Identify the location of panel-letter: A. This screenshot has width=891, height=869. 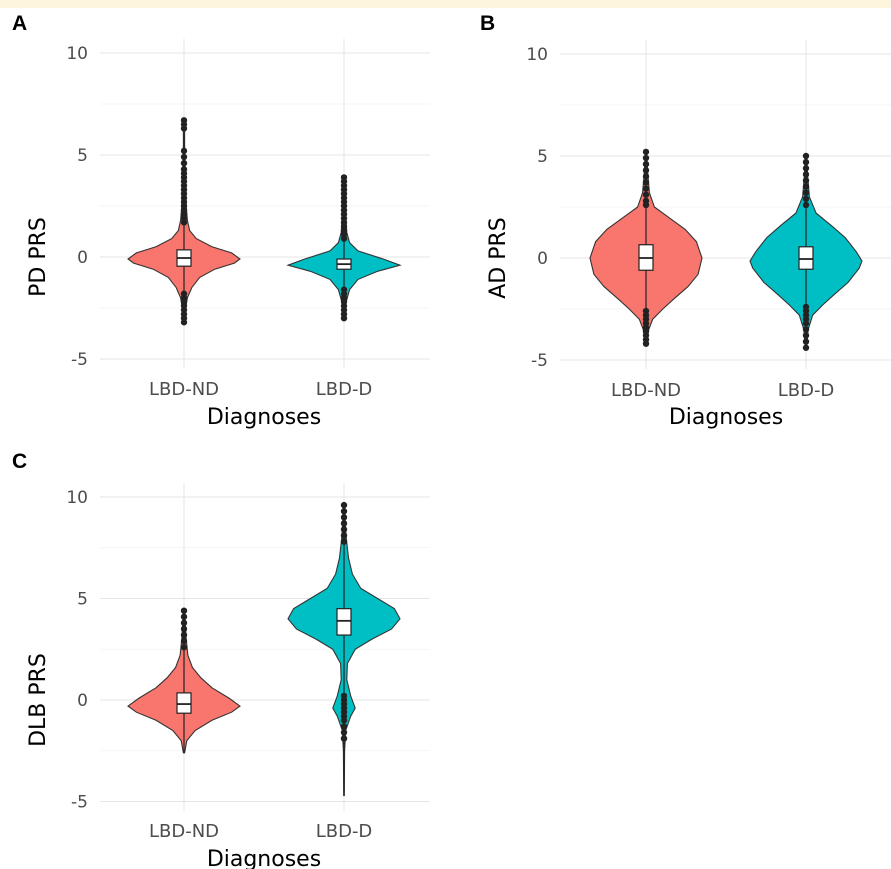
(19, 23).